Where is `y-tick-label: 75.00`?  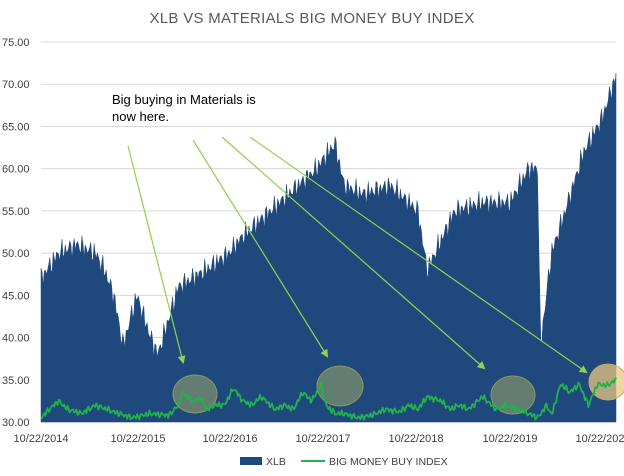 y-tick-label: 75.00 is located at coordinates (16, 43).